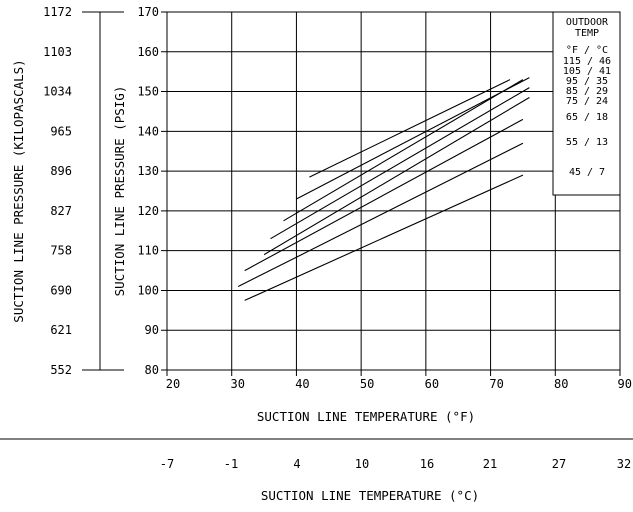 The image size is (633, 512). What do you see at coordinates (61, 171) in the screenshot?
I see `kilopascal-tick-label: 896` at bounding box center [61, 171].